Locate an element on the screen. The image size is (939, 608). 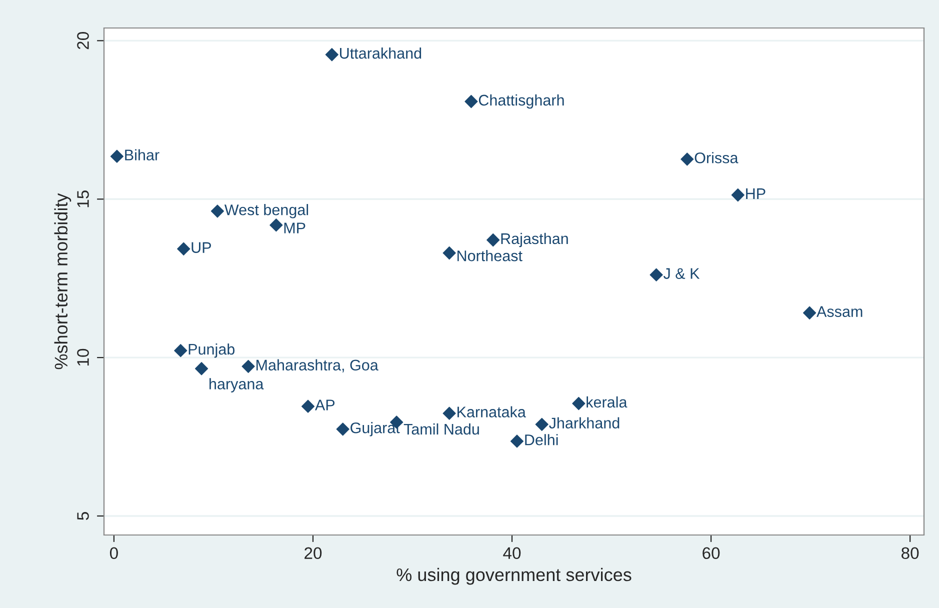
y-tick-label: 20 is located at coordinates (83, 41).